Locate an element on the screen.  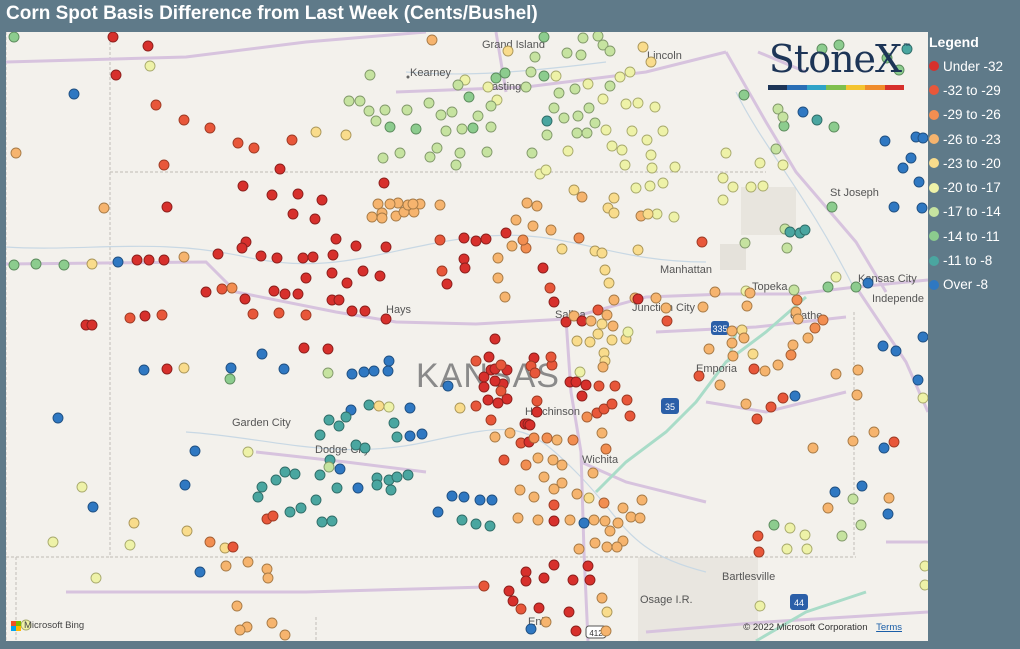
legend-item: -26 to -23 is located at coordinates (974, 139).